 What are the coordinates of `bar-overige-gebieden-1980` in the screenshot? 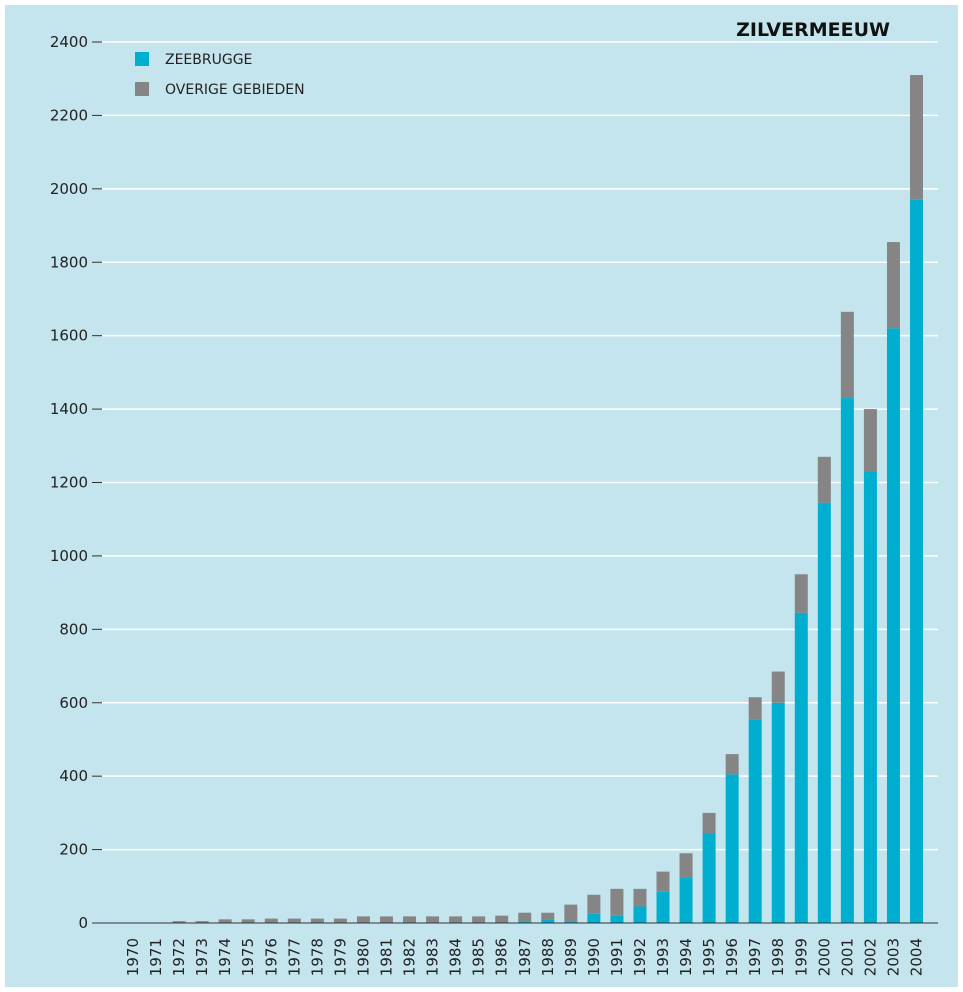 It's located at (363, 919).